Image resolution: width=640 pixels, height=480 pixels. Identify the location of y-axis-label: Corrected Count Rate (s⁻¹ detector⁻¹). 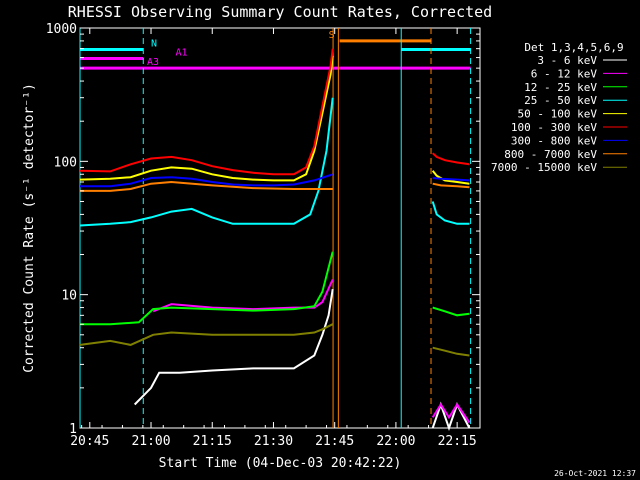
(29, 228).